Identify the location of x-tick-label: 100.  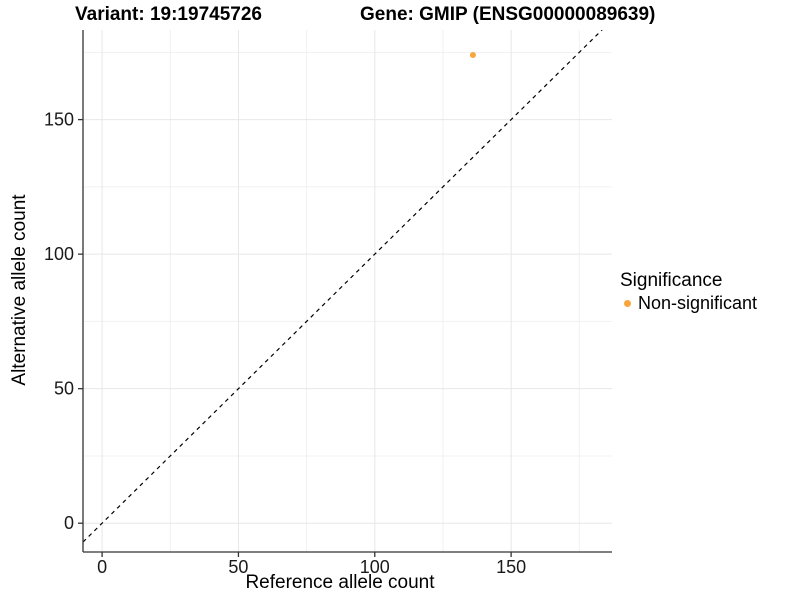
(375, 567).